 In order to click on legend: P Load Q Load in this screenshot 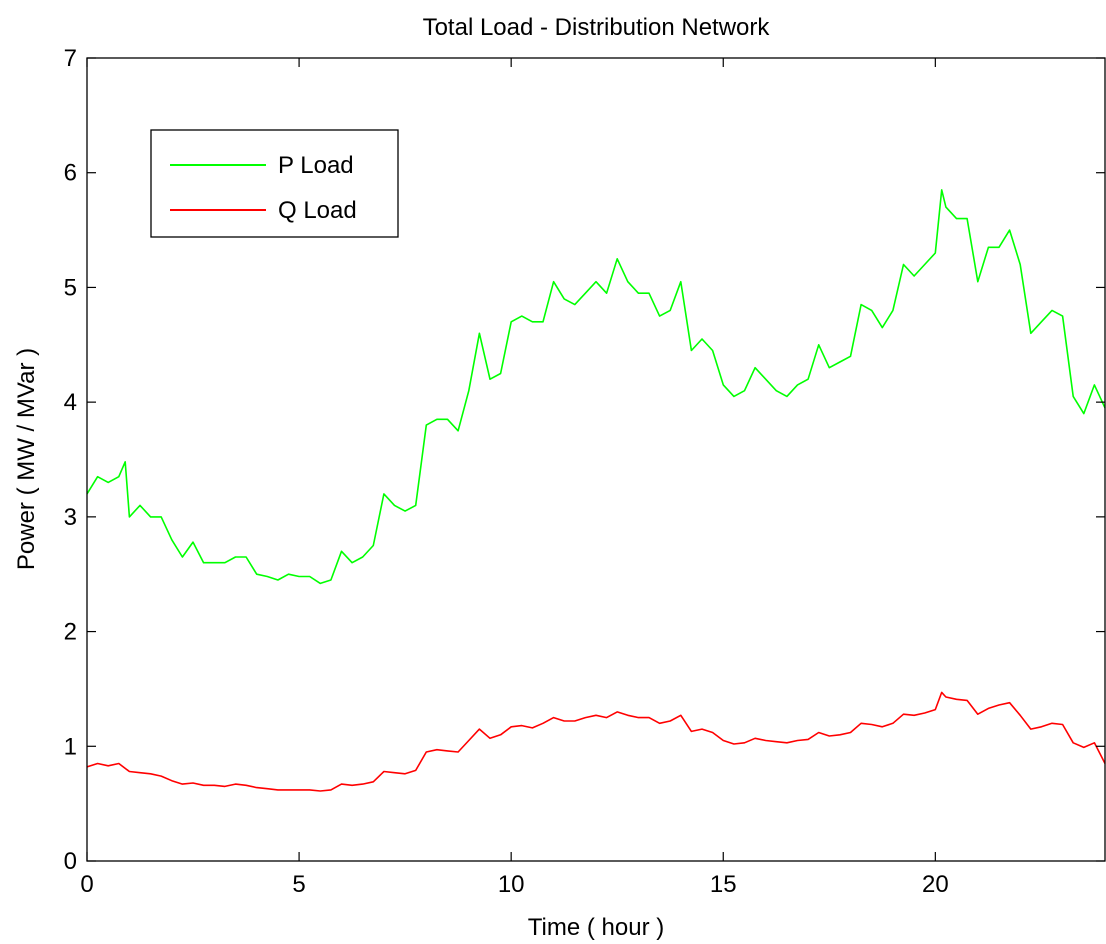, I will do `click(274, 183)`.